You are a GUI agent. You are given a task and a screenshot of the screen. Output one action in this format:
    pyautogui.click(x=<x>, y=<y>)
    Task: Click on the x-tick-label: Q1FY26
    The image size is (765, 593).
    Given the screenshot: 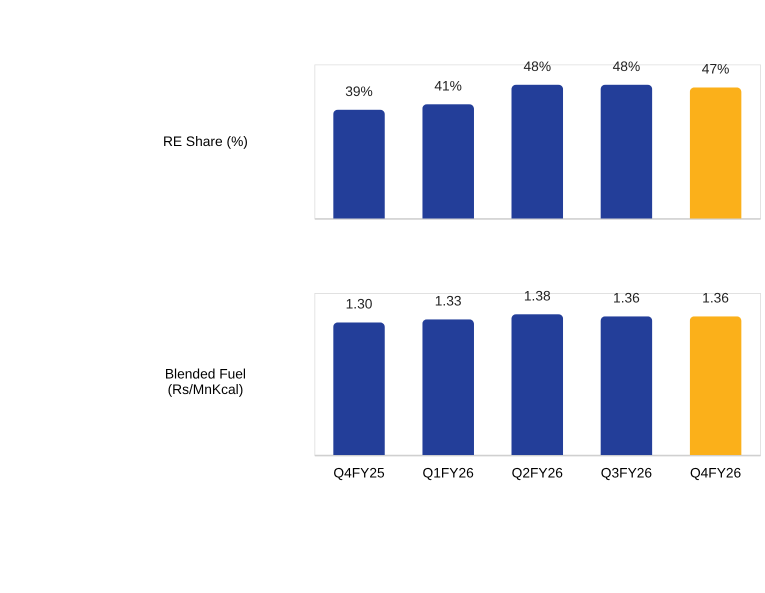 What is the action you would take?
    pyautogui.click(x=448, y=472)
    